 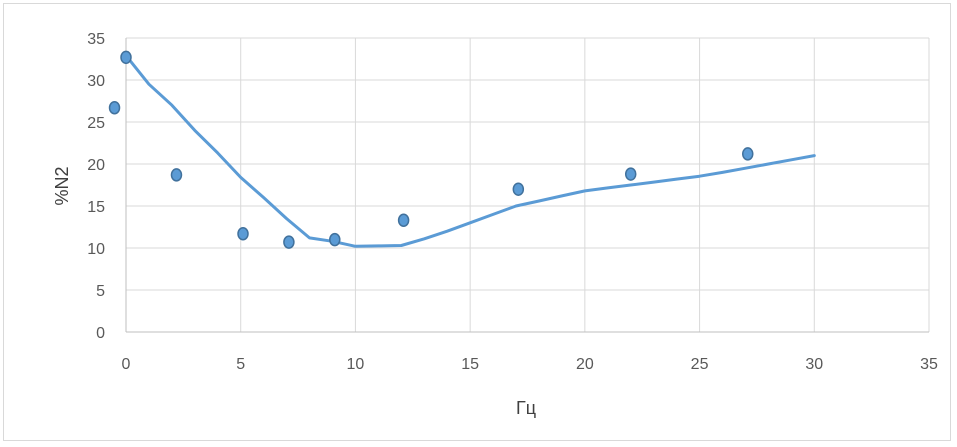 What do you see at coordinates (96, 207) in the screenshot?
I see `y-tick-label: 15` at bounding box center [96, 207].